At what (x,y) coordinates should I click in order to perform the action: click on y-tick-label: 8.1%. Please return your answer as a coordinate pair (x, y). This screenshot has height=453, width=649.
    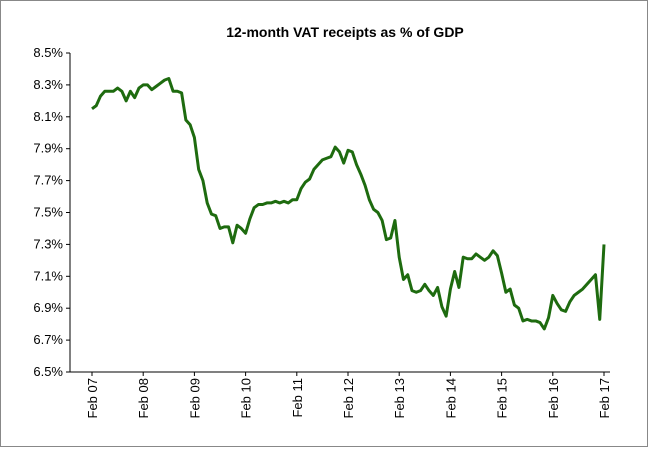
    Looking at the image, I should click on (48, 116).